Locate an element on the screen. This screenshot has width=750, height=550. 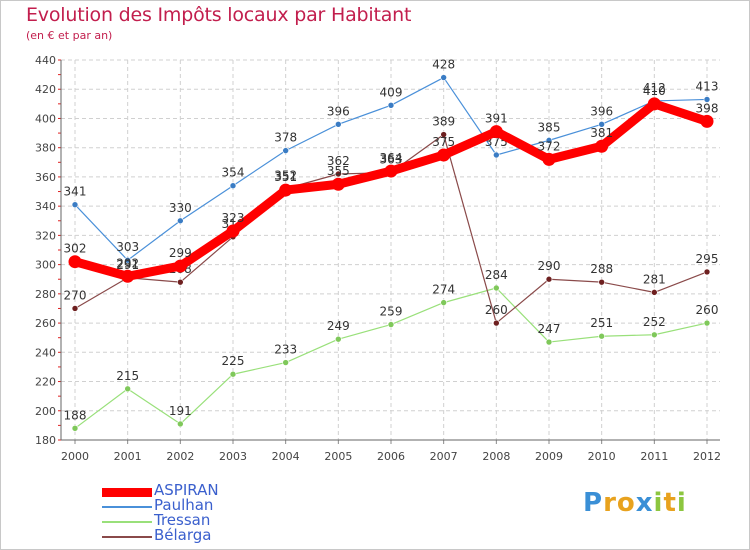
data-label-tressan: 191 is located at coordinates (180, 411).